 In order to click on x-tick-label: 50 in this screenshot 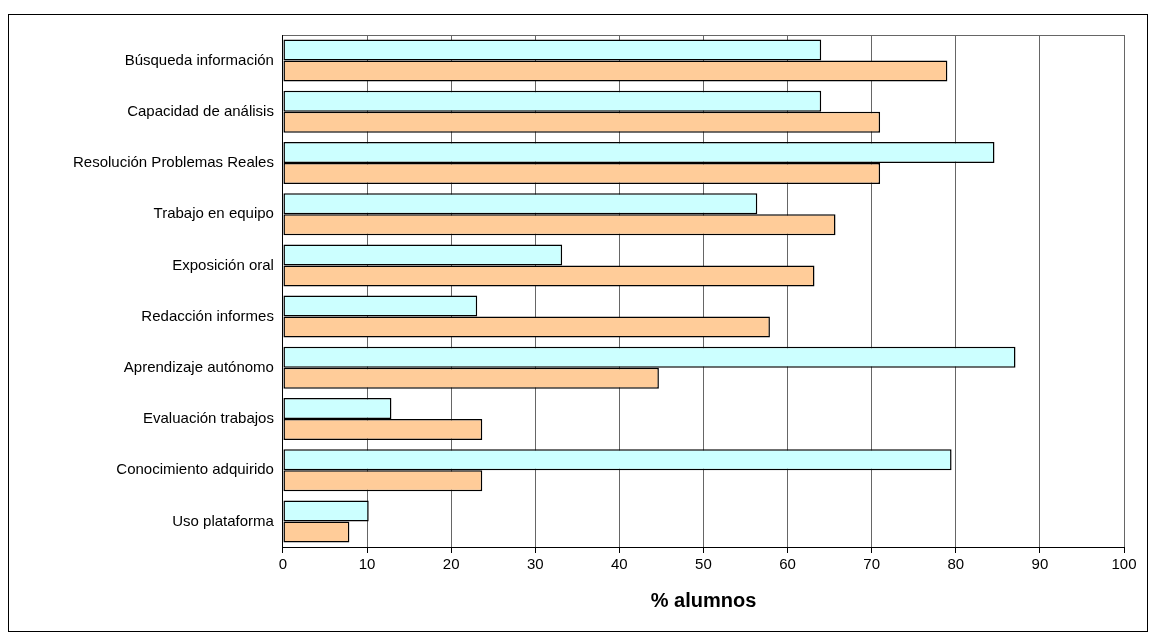, I will do `click(703, 564)`.